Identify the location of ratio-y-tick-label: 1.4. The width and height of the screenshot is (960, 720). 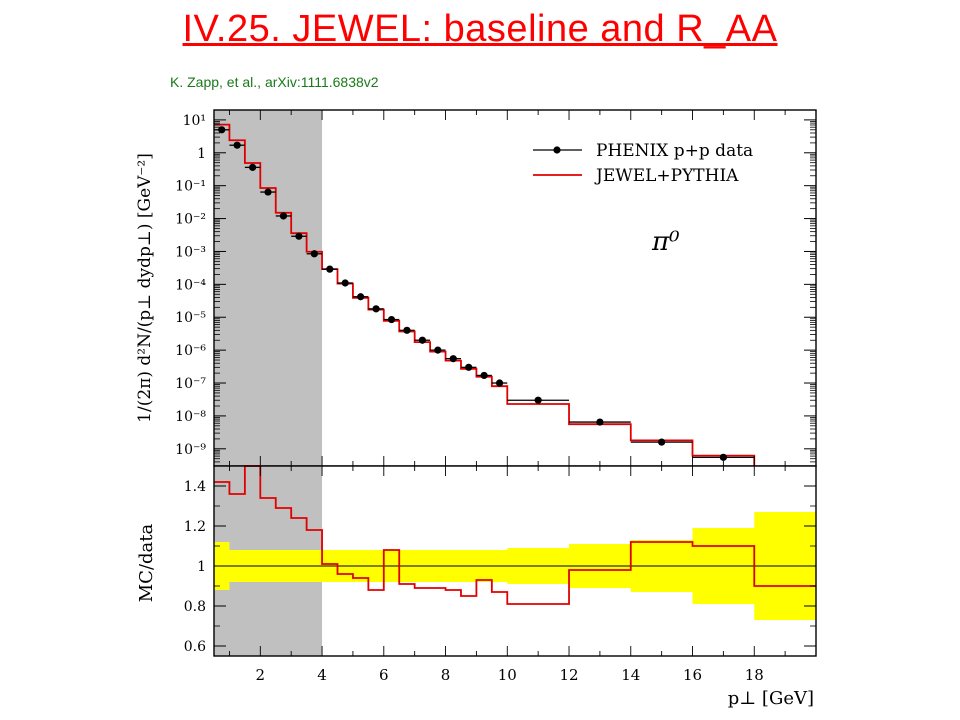
(195, 487).